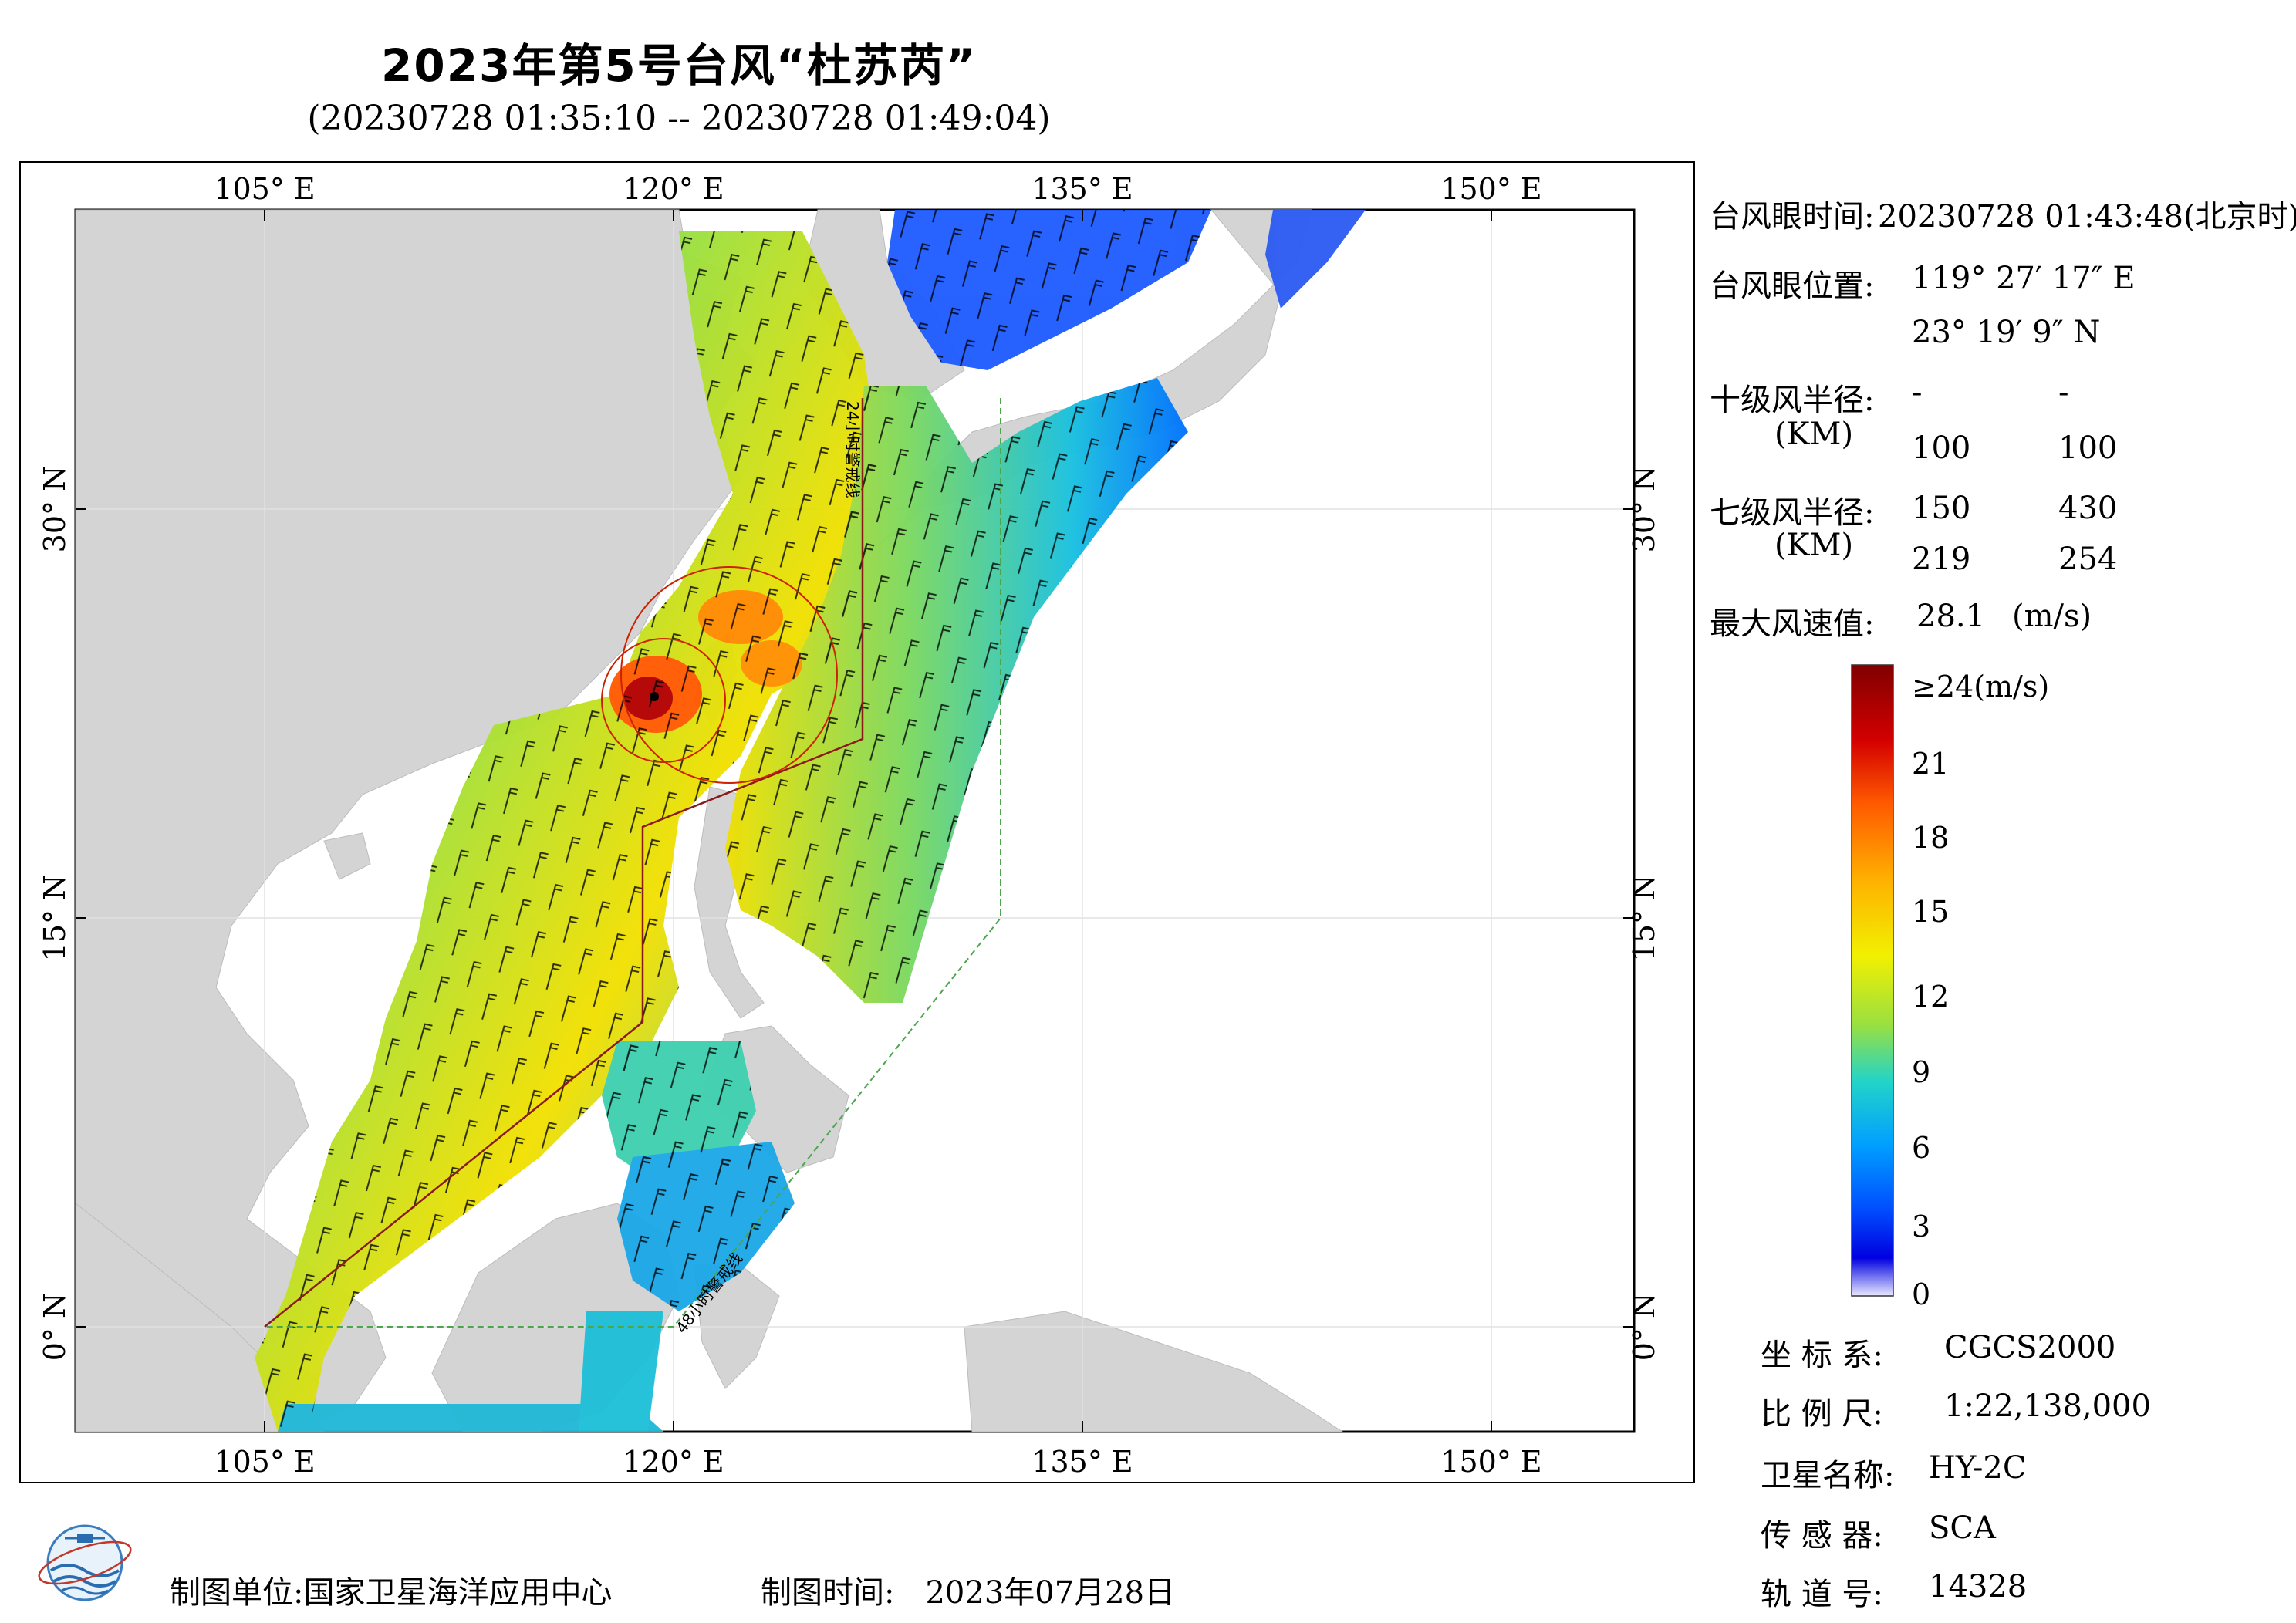 The height and width of the screenshot is (1623, 2296). I want to click on footer-date: 制图时间: 2023年07月28日, so click(968, 1589).